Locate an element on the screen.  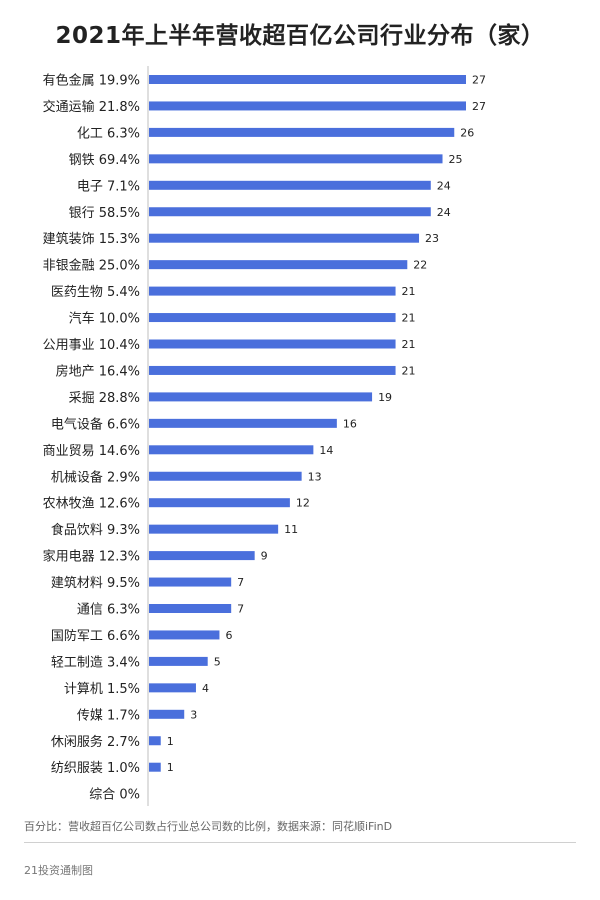
category-label: 纺织服装 1.0% is located at coordinates (95, 768).